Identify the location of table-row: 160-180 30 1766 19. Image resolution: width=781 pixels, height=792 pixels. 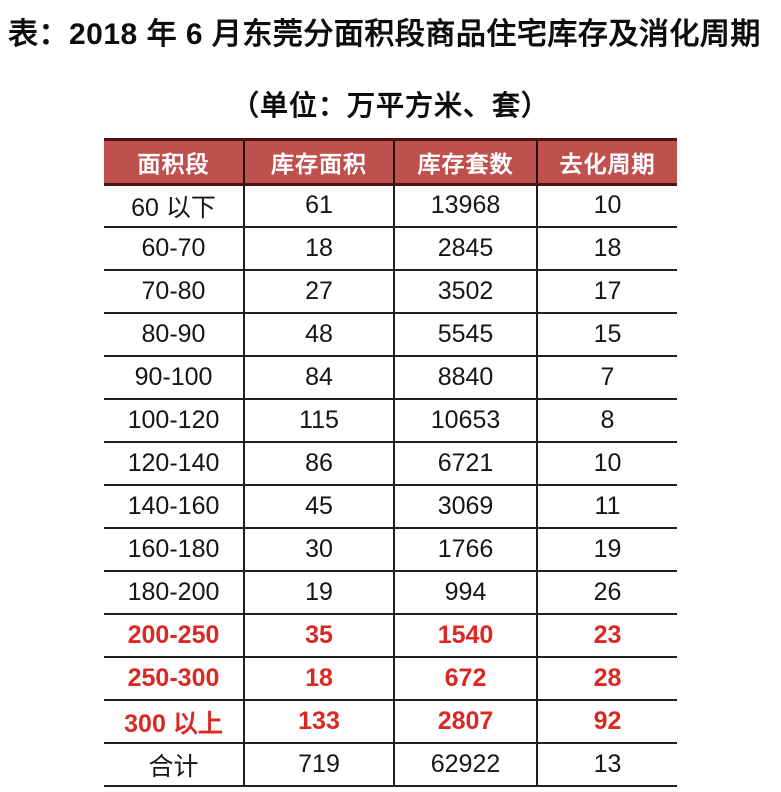
(390, 550).